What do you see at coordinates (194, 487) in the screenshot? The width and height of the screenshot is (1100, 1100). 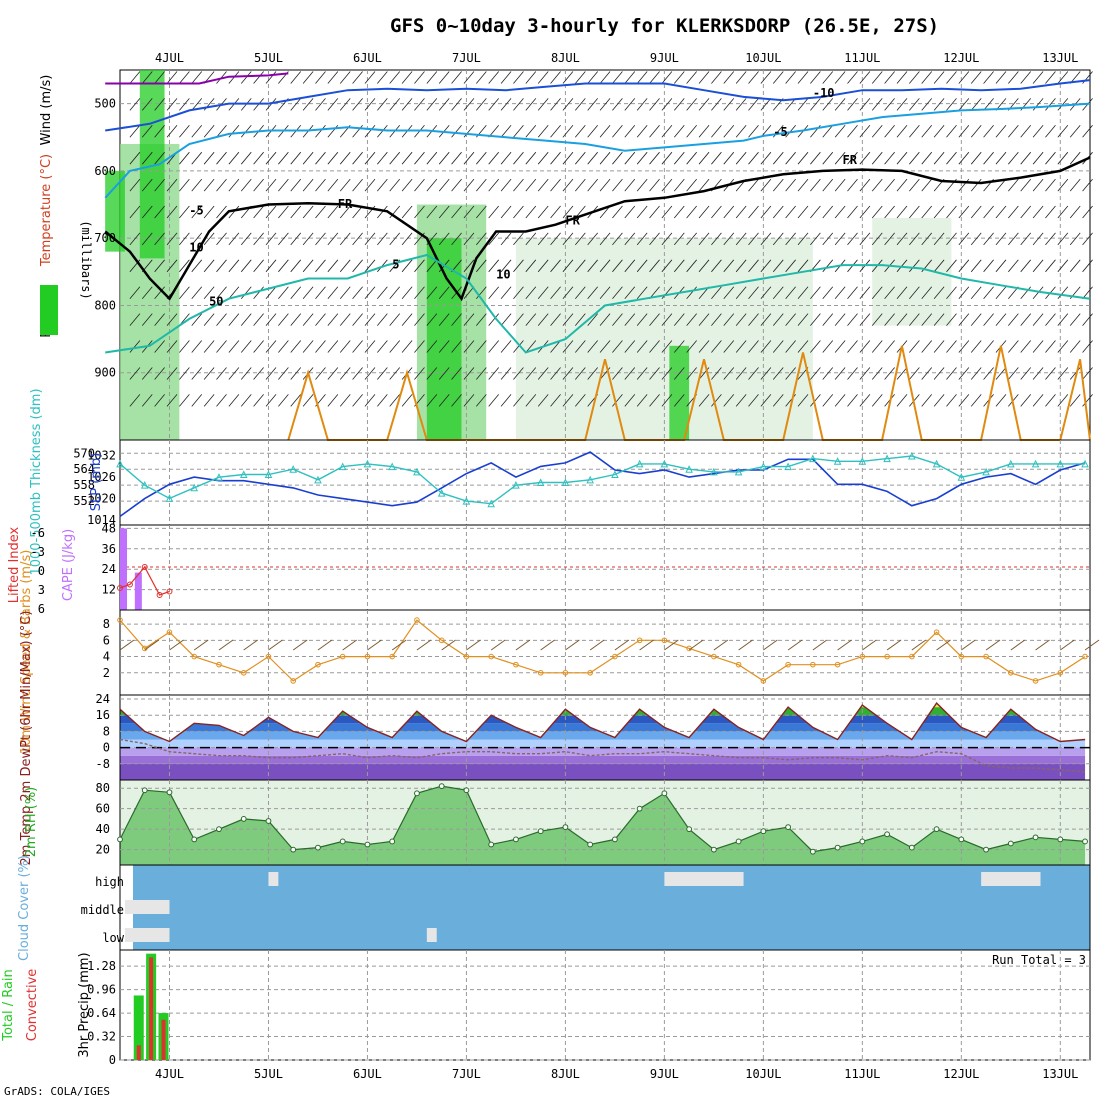 I see `thickness-point` at bounding box center [194, 487].